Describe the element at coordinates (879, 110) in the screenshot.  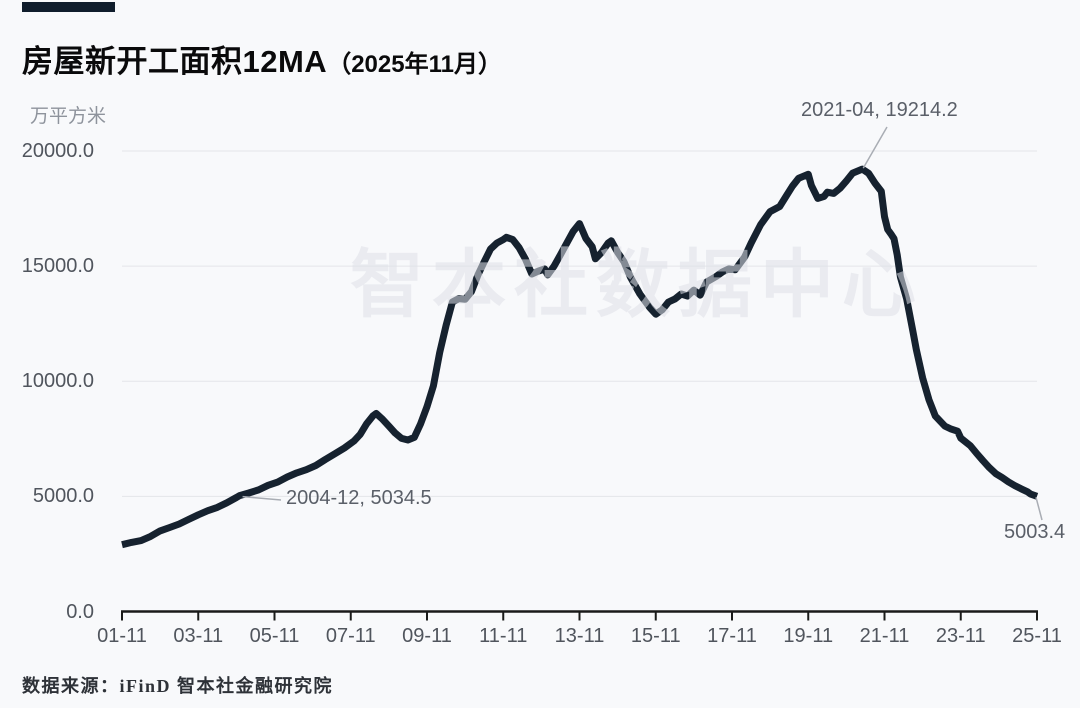
I see `annotation-peak-2021-04: 2021-04, 19214.2` at that location.